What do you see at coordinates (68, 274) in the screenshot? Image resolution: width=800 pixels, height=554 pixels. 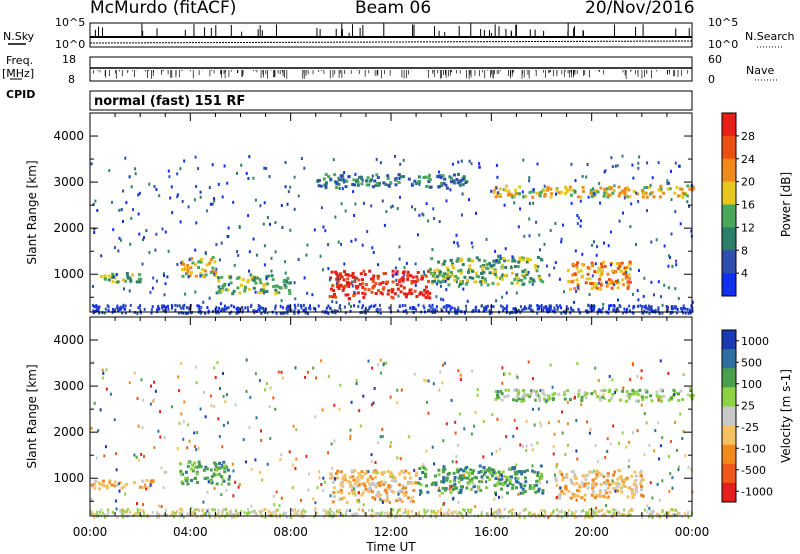 I see `ytick-label: 1000` at bounding box center [68, 274].